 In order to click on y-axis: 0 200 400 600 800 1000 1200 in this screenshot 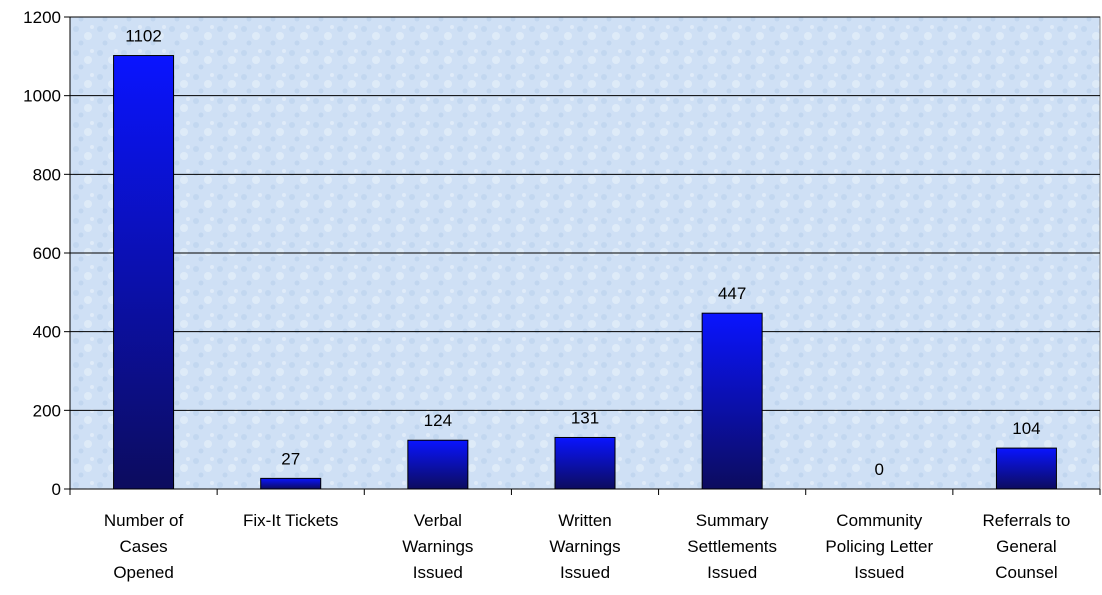, I will do `click(47, 253)`.